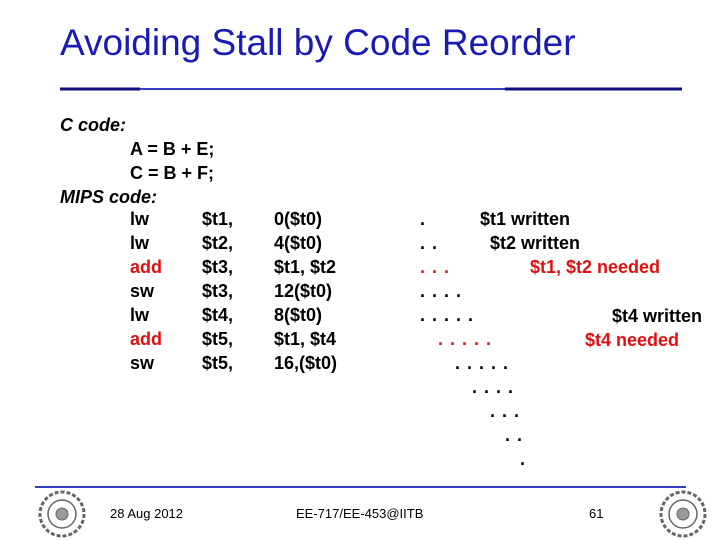  What do you see at coordinates (360, 513) in the screenshot?
I see `footer-course: EE-717/EE-453@IITB` at bounding box center [360, 513].